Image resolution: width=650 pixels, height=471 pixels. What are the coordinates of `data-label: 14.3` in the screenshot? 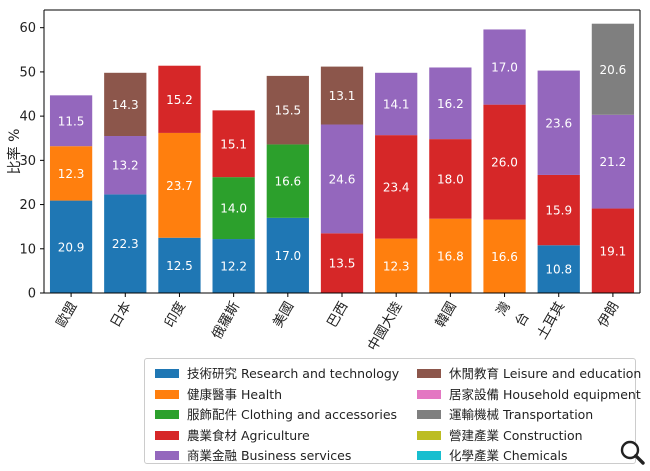 It's located at (125, 105).